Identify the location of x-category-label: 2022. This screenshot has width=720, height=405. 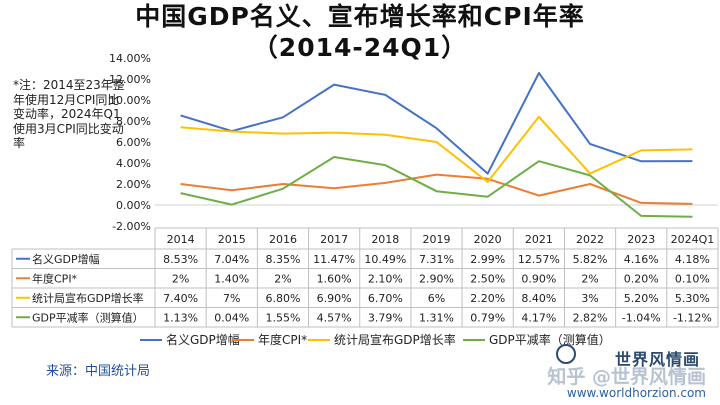
(590, 239).